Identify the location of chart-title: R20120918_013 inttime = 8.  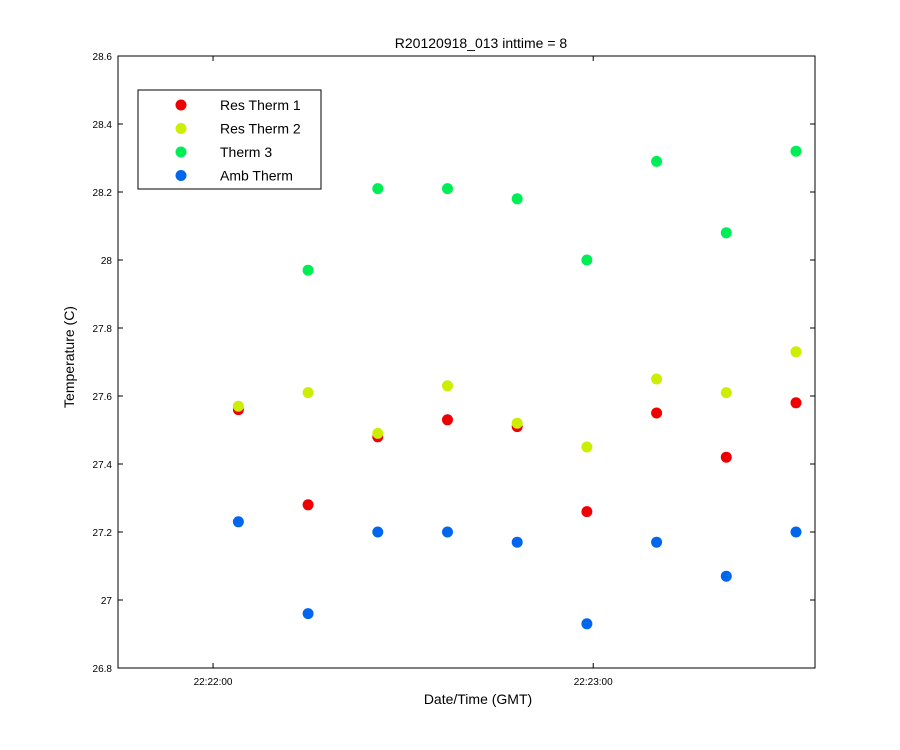
(481, 43).